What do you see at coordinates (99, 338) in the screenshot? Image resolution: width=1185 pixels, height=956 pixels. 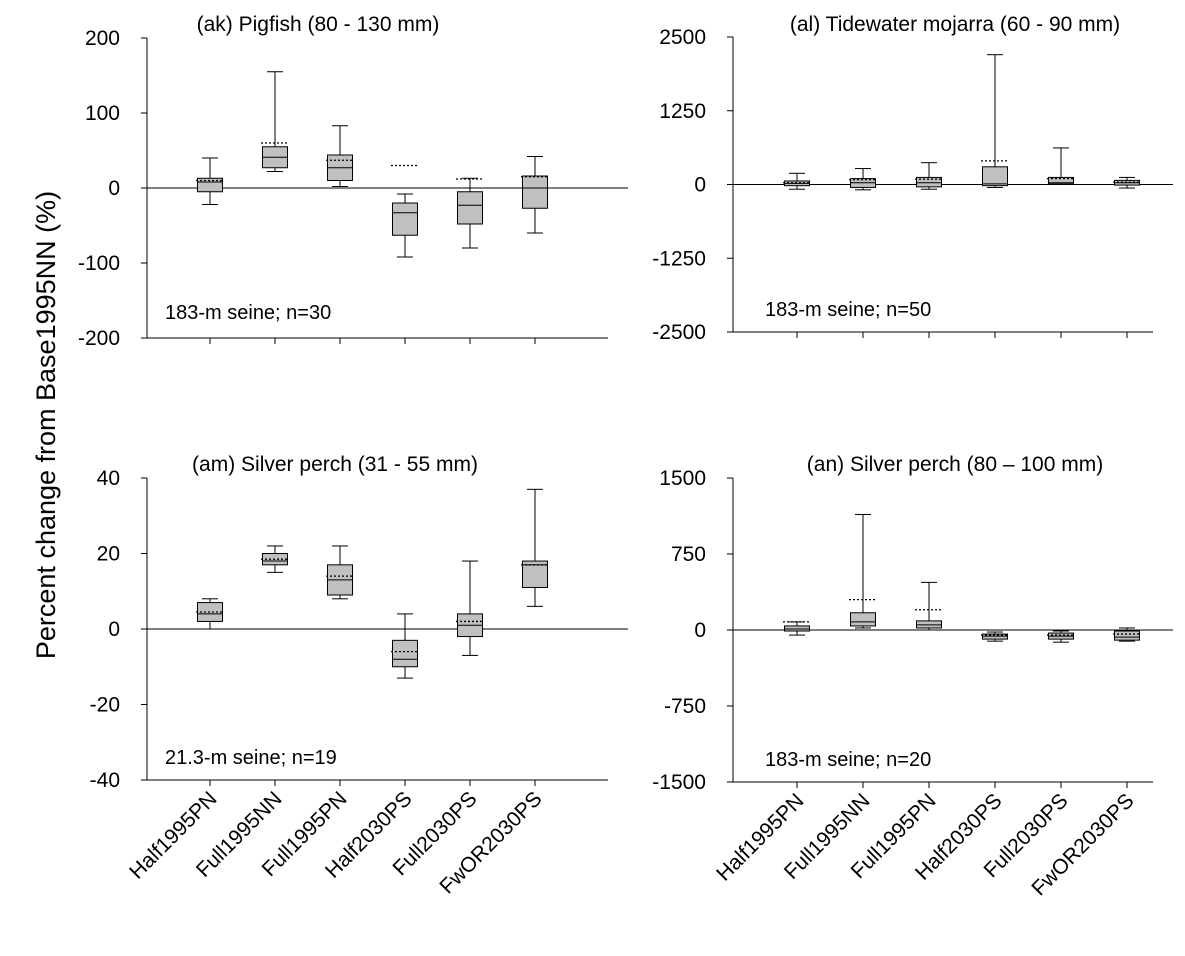 I see `y-tick-label: -200` at bounding box center [99, 338].